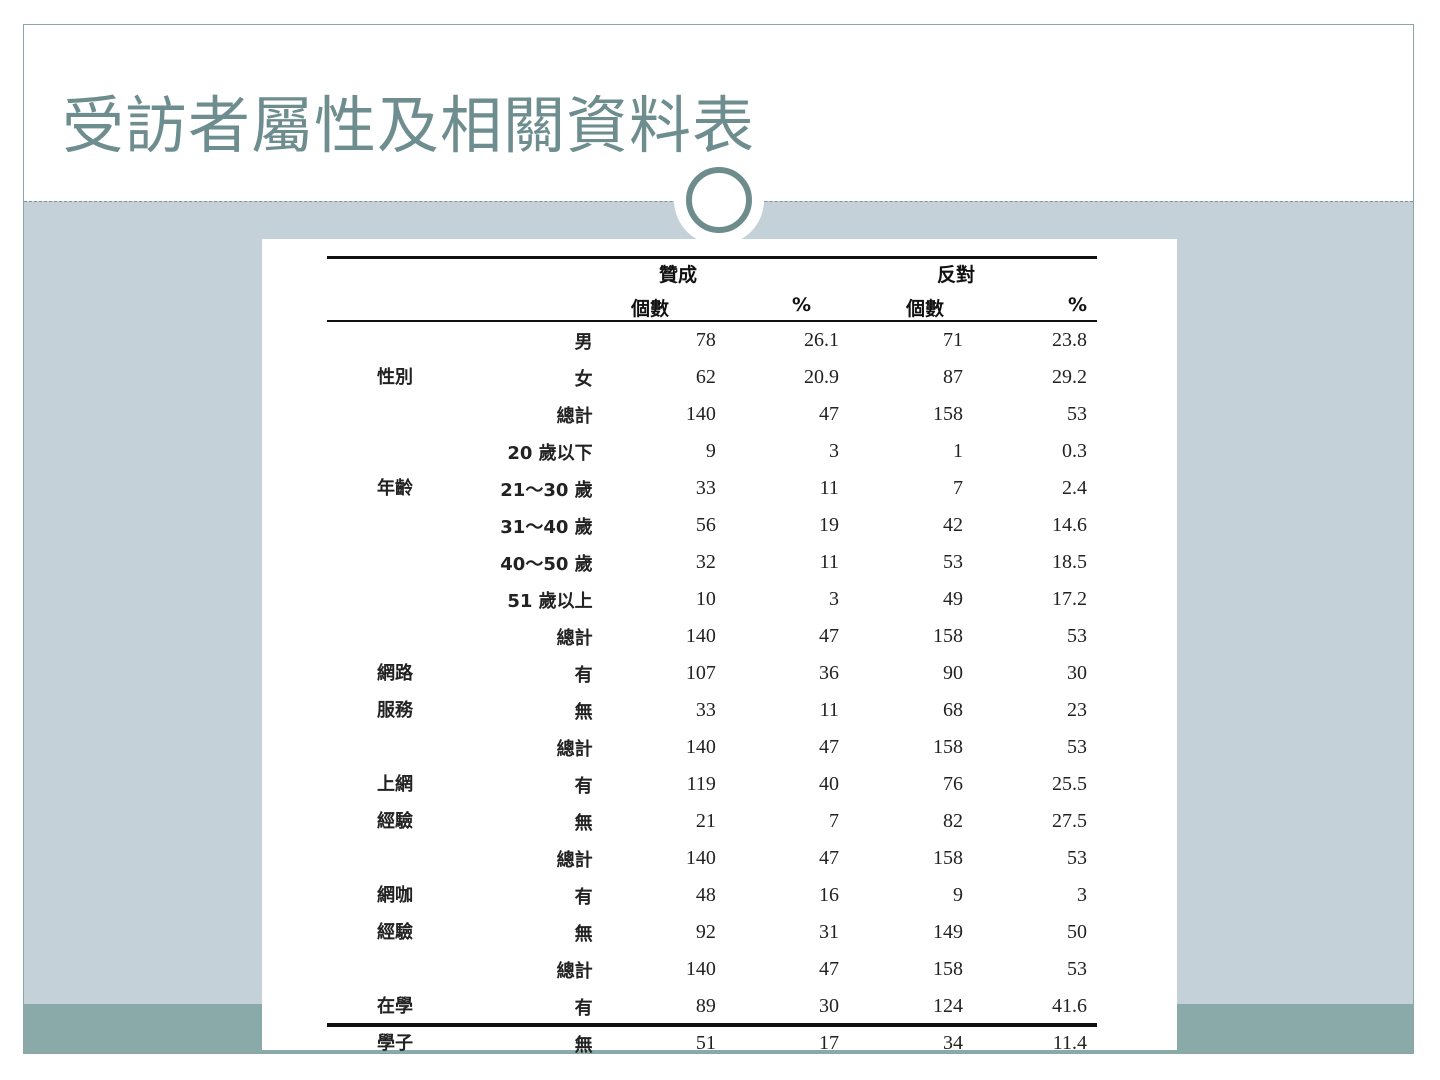  I want to click on group-label: 學子, so click(395, 1043).